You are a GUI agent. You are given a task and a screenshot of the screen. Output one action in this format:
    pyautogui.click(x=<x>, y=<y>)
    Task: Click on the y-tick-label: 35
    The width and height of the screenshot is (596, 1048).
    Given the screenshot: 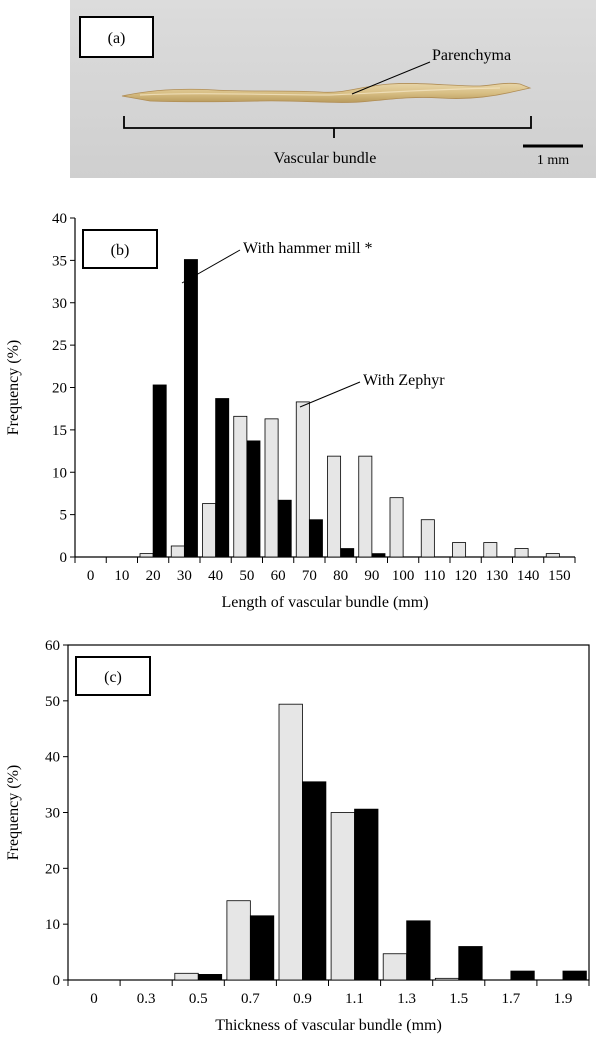 What is the action you would take?
    pyautogui.click(x=59, y=261)
    